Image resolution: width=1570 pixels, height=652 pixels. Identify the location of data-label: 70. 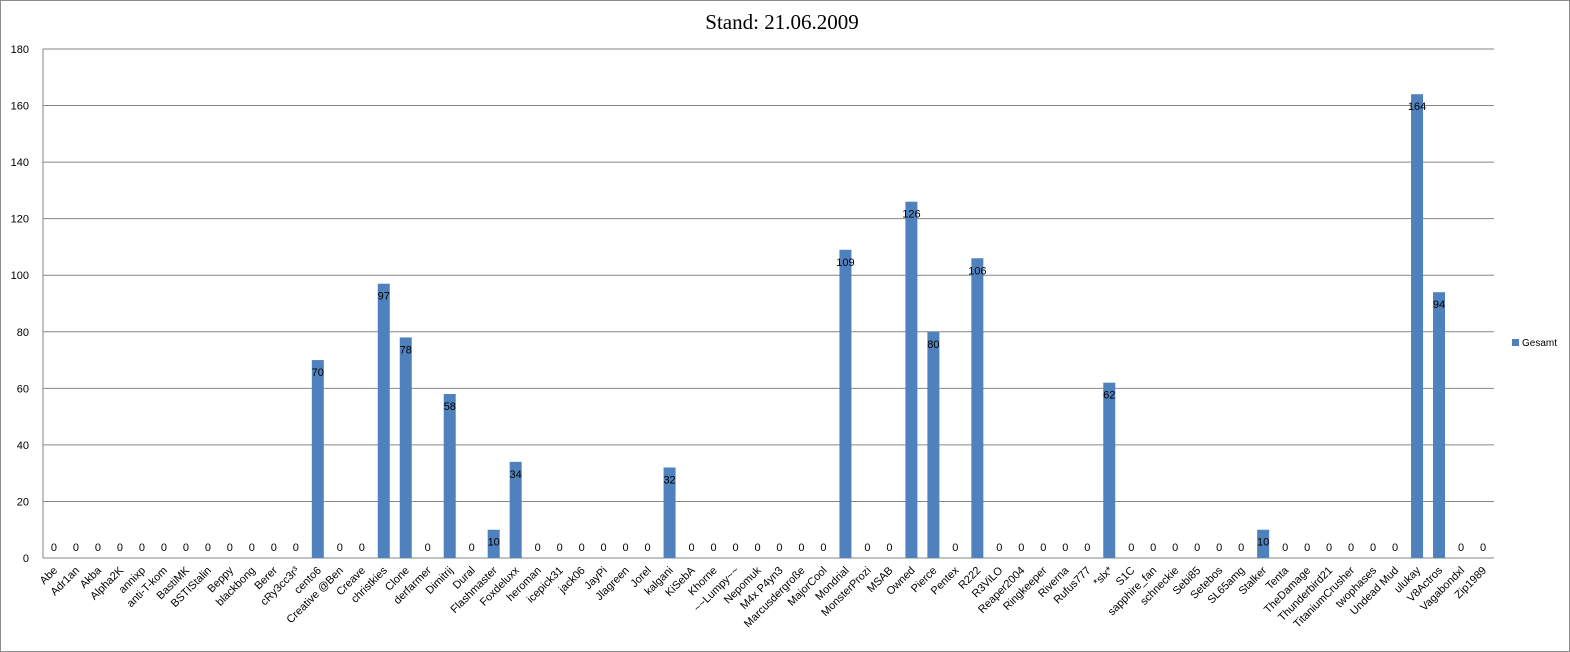
(318, 373).